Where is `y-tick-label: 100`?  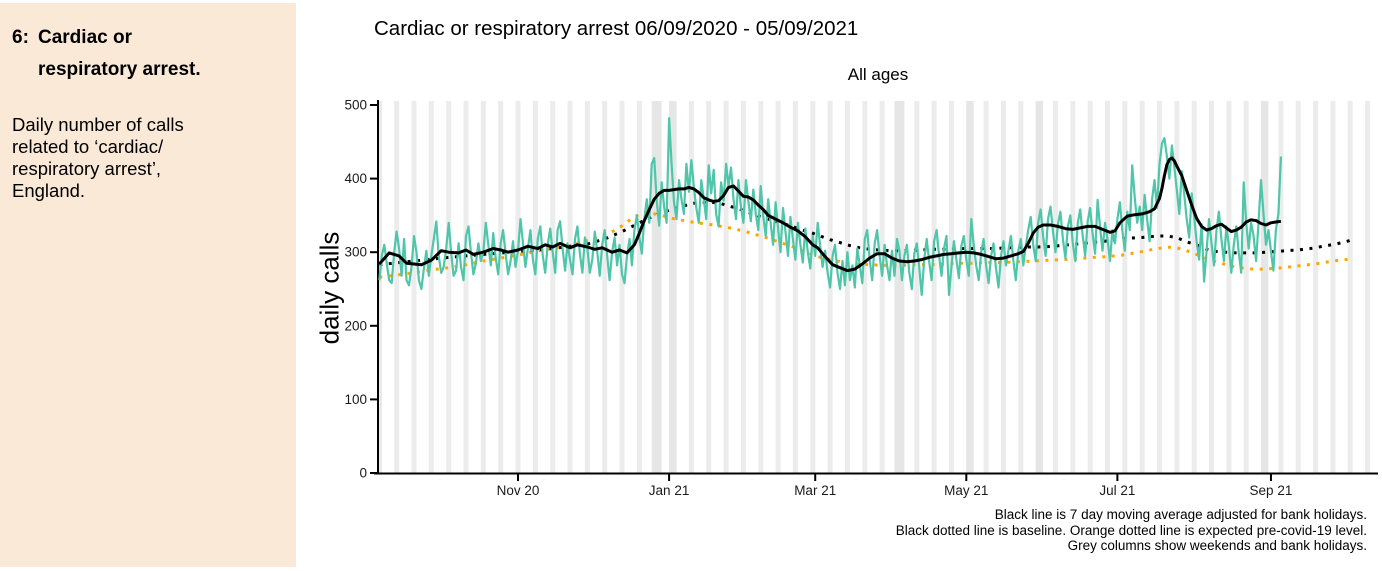 y-tick-label: 100 is located at coordinates (355, 399).